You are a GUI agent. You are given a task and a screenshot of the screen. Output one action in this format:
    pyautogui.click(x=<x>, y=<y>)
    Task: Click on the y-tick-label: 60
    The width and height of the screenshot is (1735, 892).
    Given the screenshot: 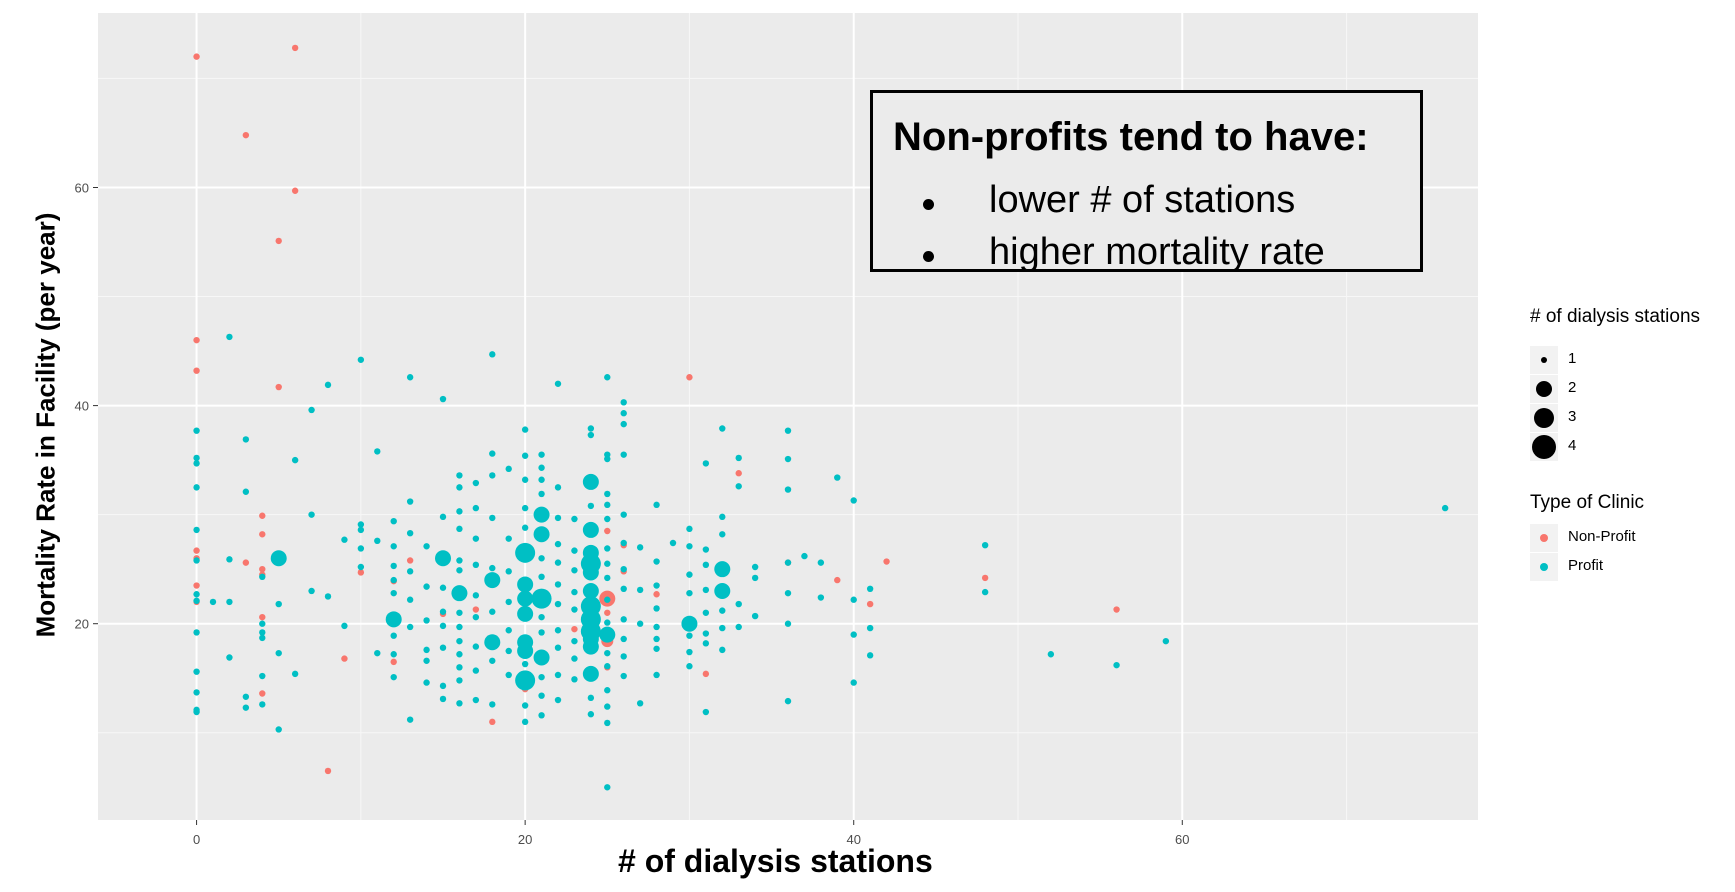 What is the action you would take?
    pyautogui.click(x=82, y=187)
    